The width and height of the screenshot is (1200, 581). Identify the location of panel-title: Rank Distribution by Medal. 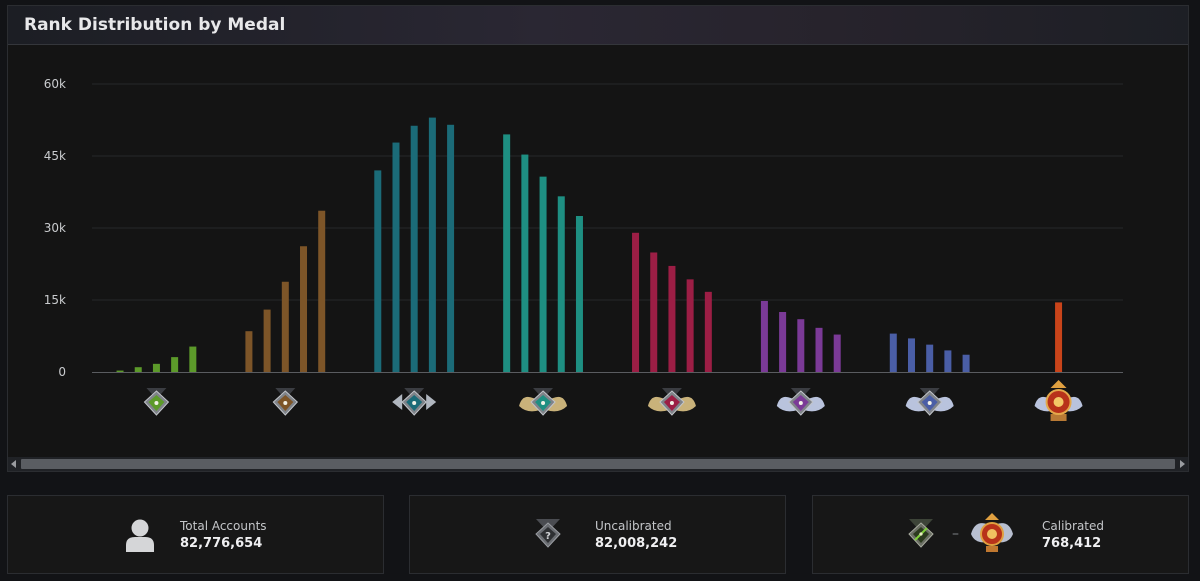
(155, 25).